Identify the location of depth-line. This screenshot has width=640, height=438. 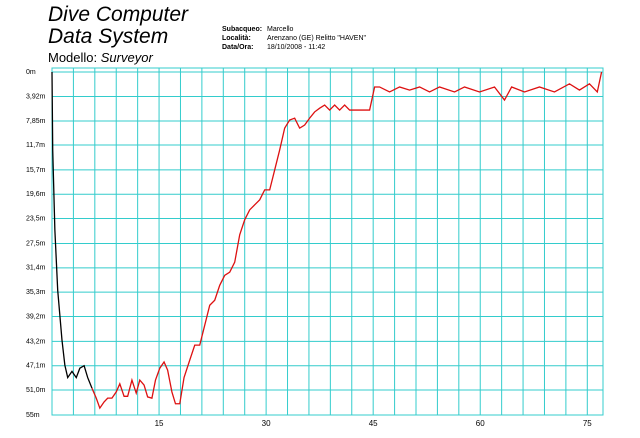
(72, 230).